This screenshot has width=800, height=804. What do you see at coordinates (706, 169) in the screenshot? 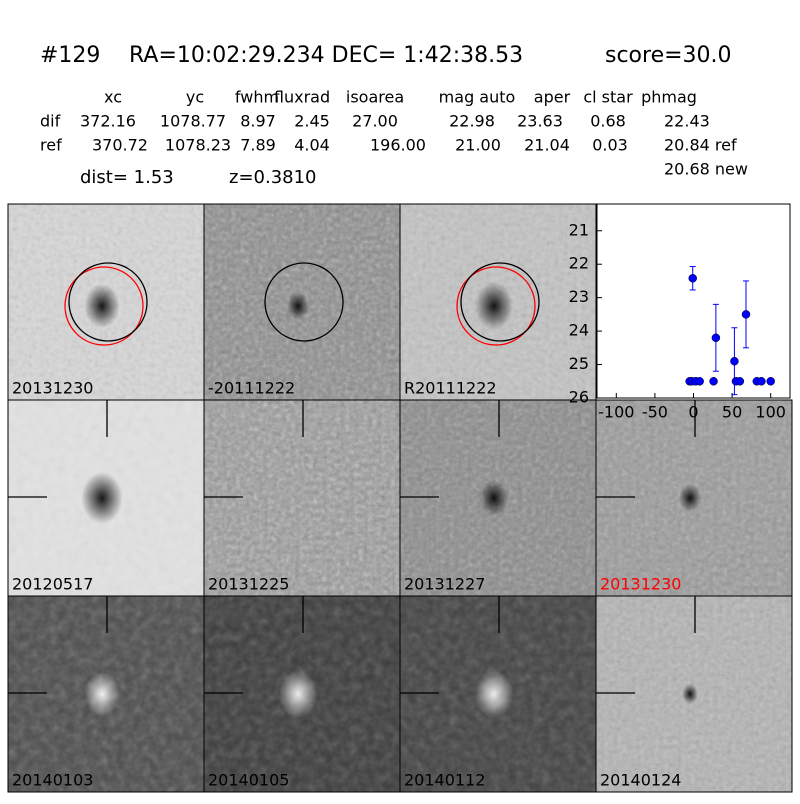
I see `phmag-new: 20.68 new` at bounding box center [706, 169].